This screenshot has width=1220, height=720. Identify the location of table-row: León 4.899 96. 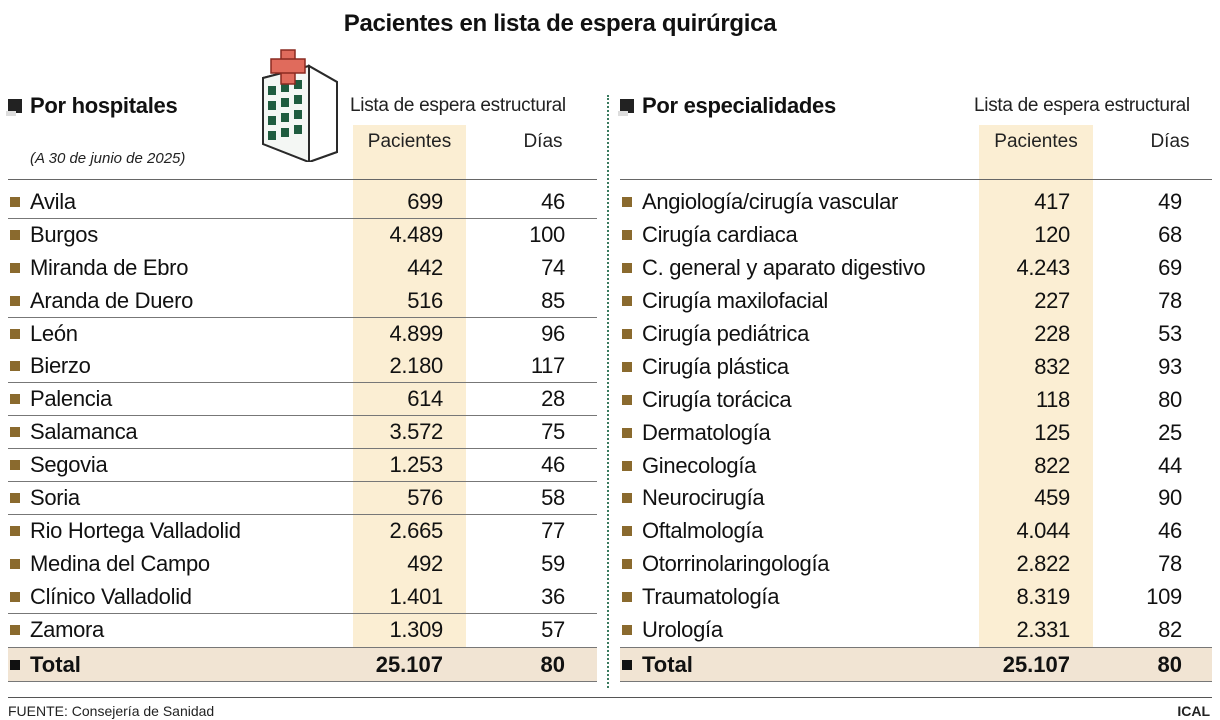
(302, 334).